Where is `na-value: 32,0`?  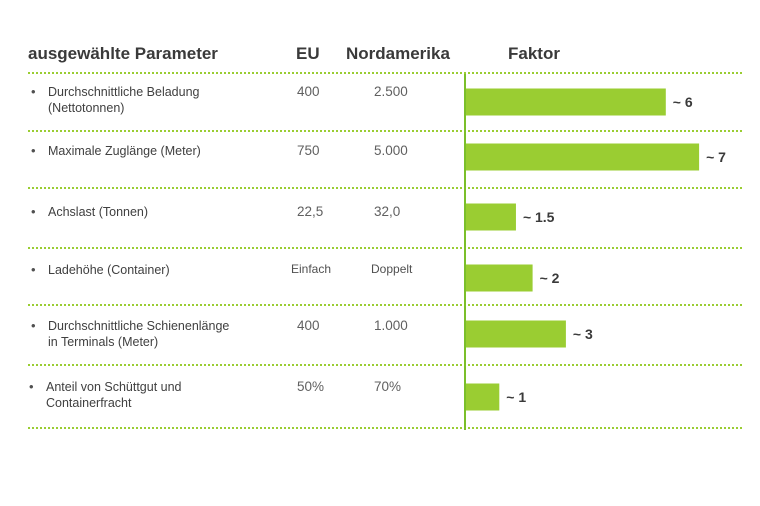 na-value: 32,0 is located at coordinates (387, 211).